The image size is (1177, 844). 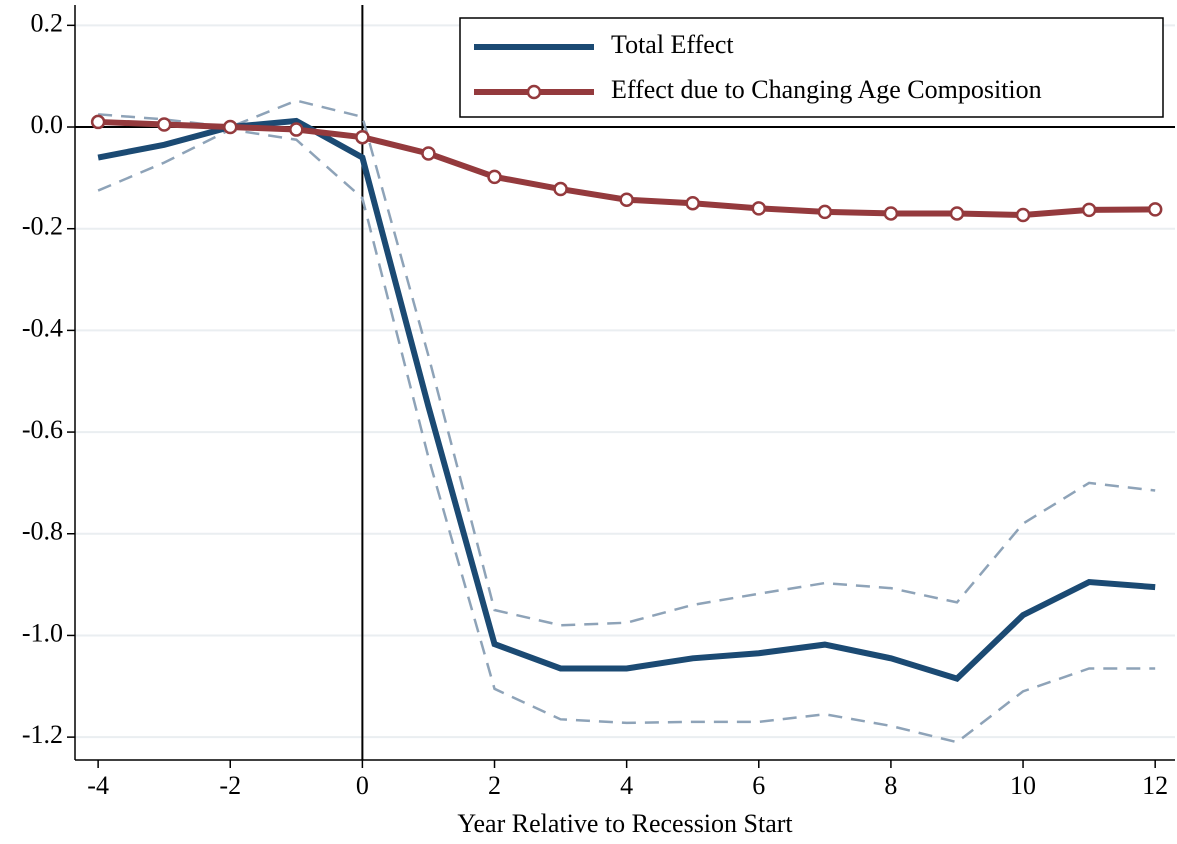 I want to click on y-tick-label: 0.0, so click(x=47, y=124).